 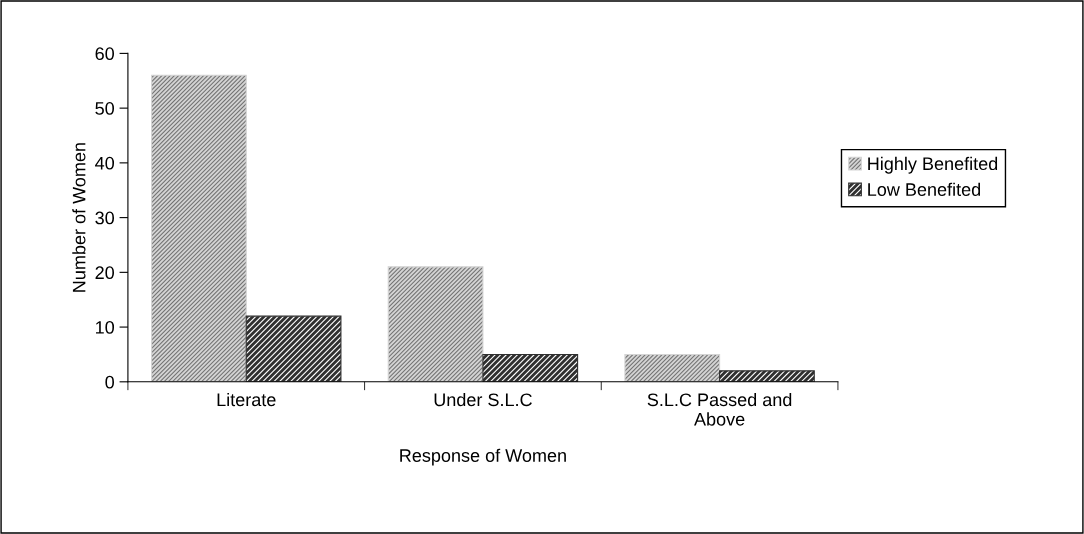 What do you see at coordinates (483, 457) in the screenshot?
I see `x-axis-title: Response of Women` at bounding box center [483, 457].